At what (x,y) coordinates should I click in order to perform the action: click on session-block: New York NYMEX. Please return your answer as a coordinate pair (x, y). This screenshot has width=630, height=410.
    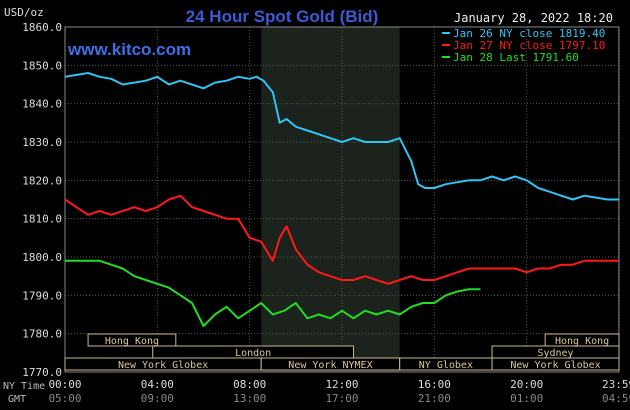
    Looking at the image, I should click on (330, 364).